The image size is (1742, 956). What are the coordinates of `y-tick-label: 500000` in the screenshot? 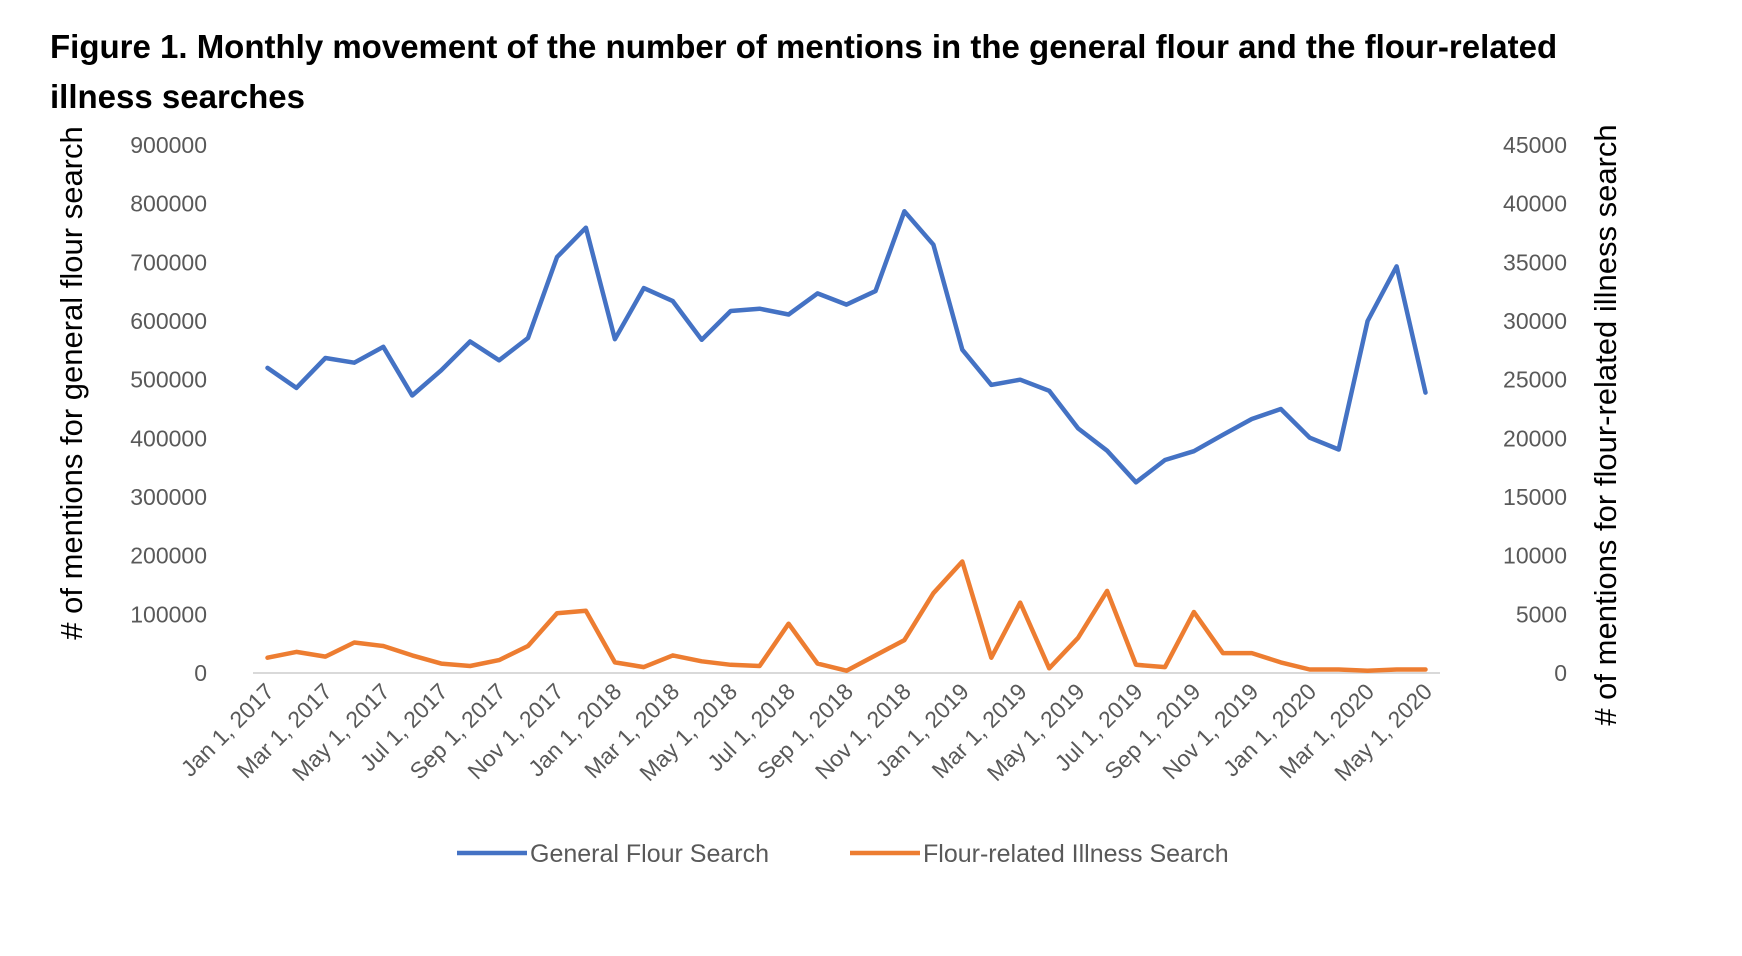 It's located at (168, 380).